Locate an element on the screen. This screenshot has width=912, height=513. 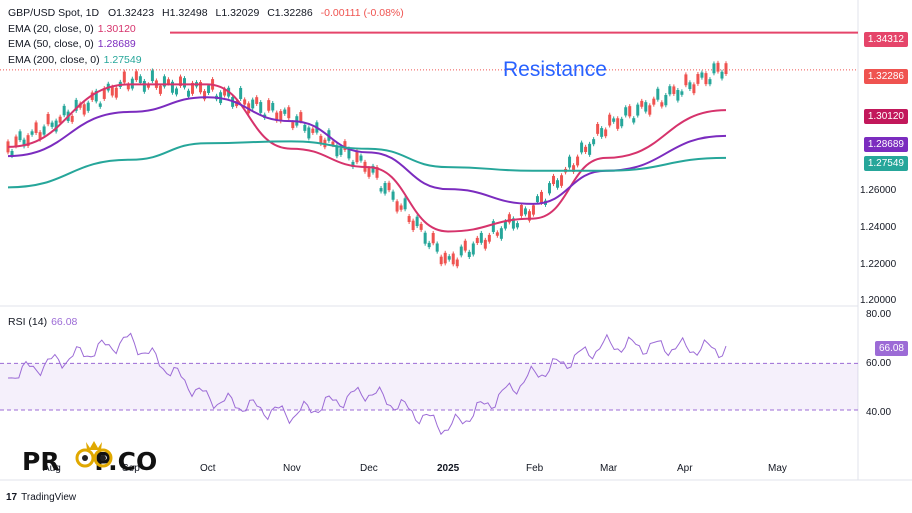
x-tick-2025: 2025 is located at coordinates (448, 468).